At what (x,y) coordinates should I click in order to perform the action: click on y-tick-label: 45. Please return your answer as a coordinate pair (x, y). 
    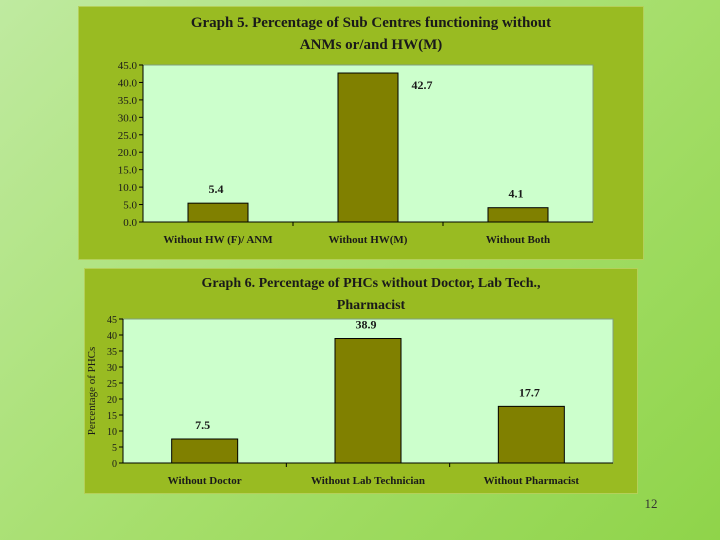
    Looking at the image, I should click on (112, 320).